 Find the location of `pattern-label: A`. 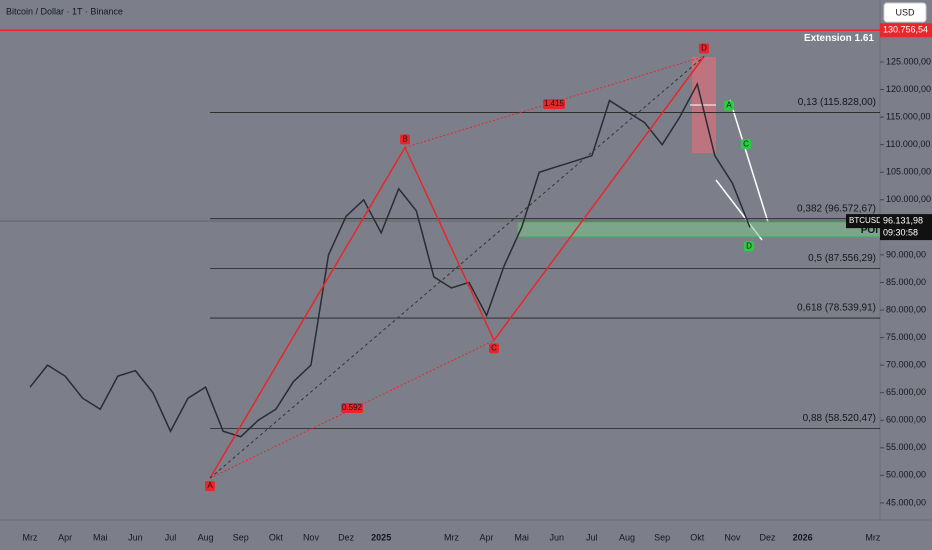

pattern-label: A is located at coordinates (210, 485).